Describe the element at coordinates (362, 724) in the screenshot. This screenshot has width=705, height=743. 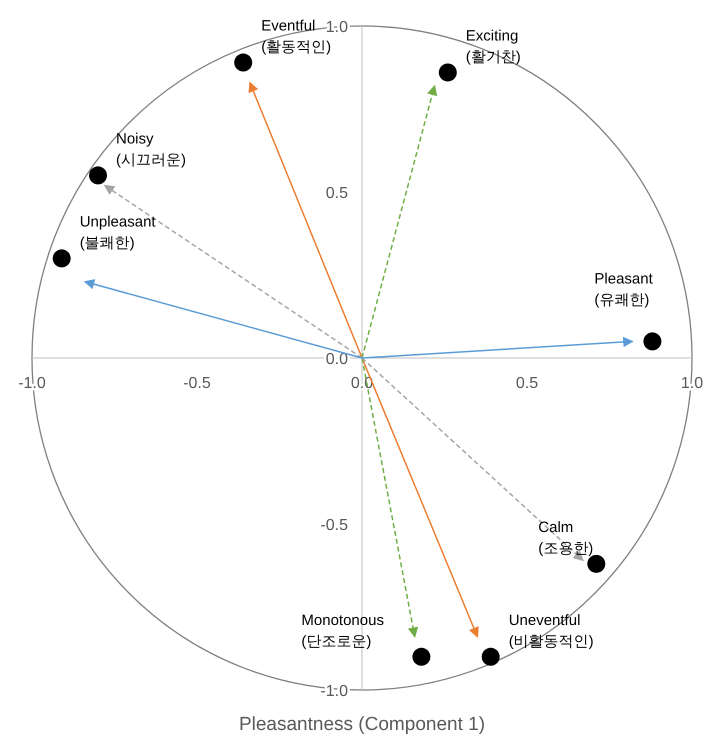
I see `x-axis-title: Pleasantness (Component 1)` at that location.